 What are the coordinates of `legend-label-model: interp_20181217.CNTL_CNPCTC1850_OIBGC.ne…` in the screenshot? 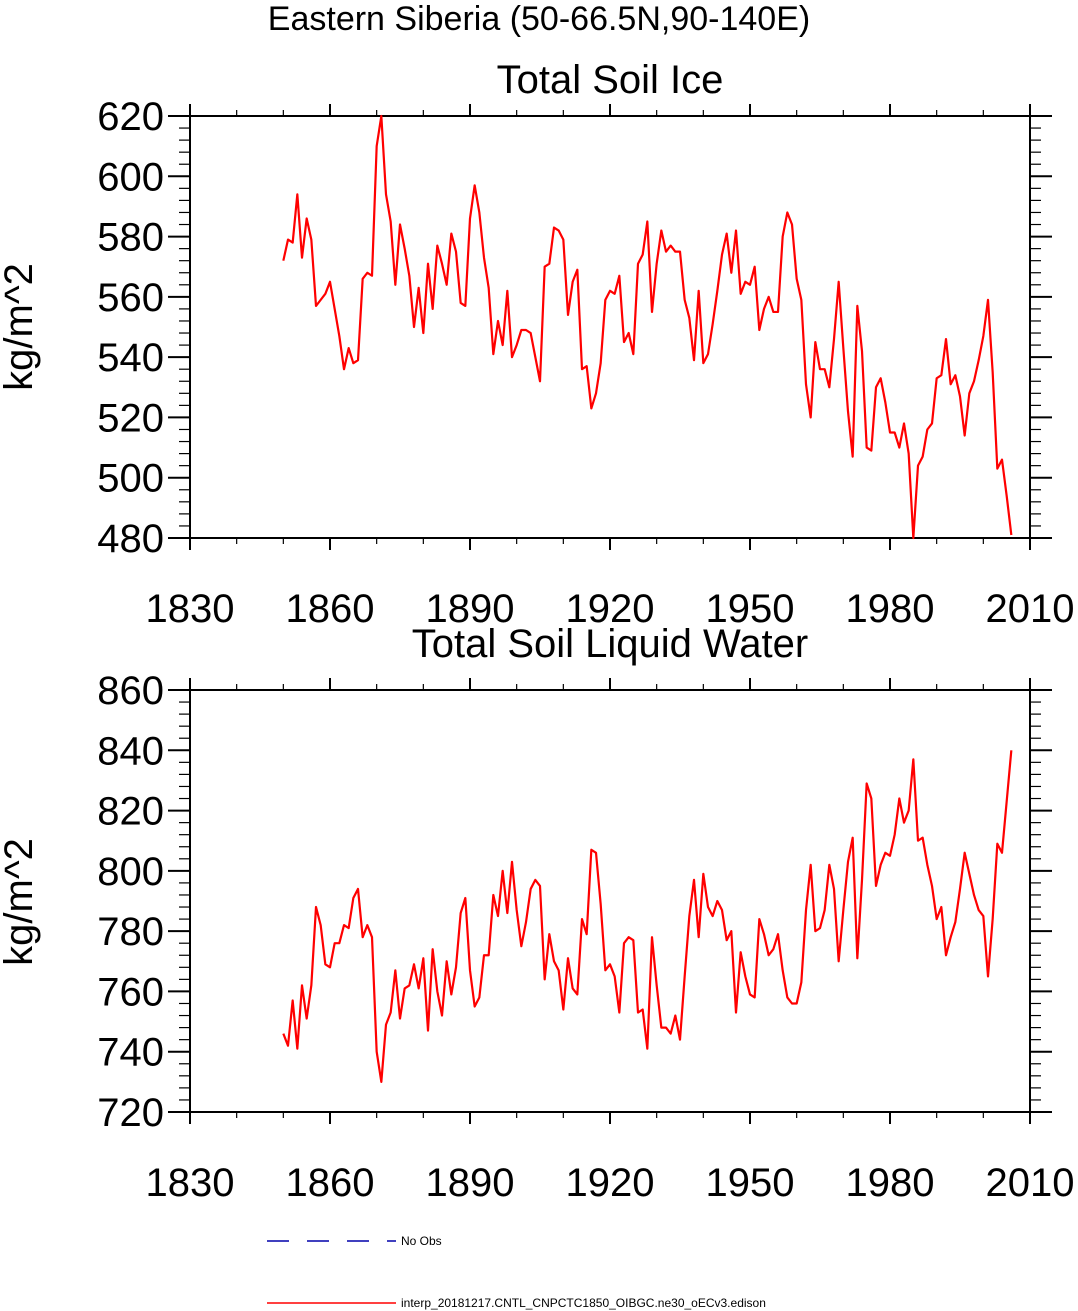 It's located at (583, 1303).